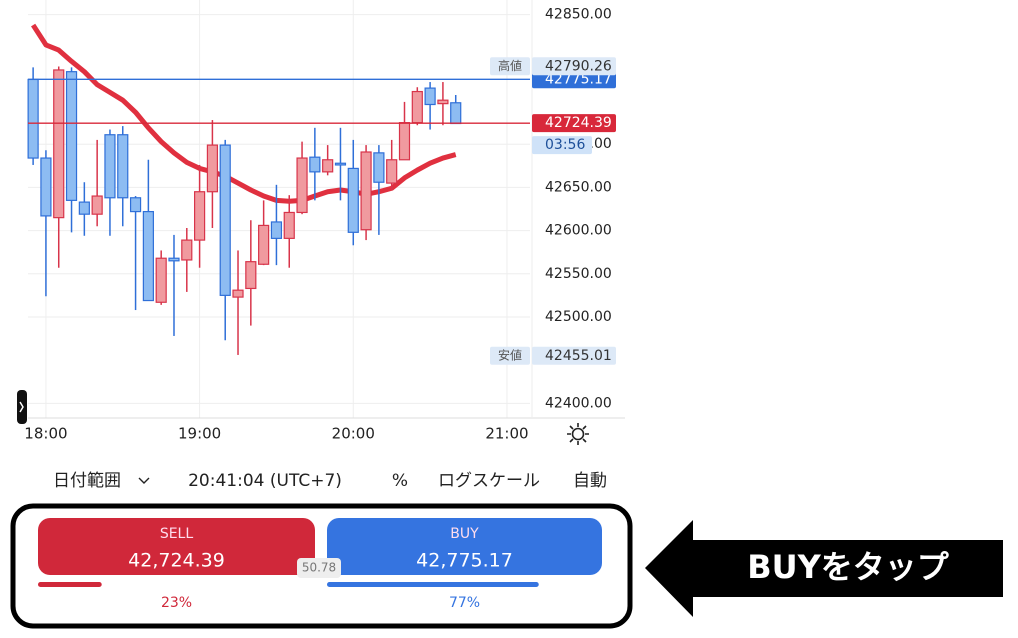 This screenshot has height=638, width=1018. I want to click on price-label: 42724.39, so click(578, 123).